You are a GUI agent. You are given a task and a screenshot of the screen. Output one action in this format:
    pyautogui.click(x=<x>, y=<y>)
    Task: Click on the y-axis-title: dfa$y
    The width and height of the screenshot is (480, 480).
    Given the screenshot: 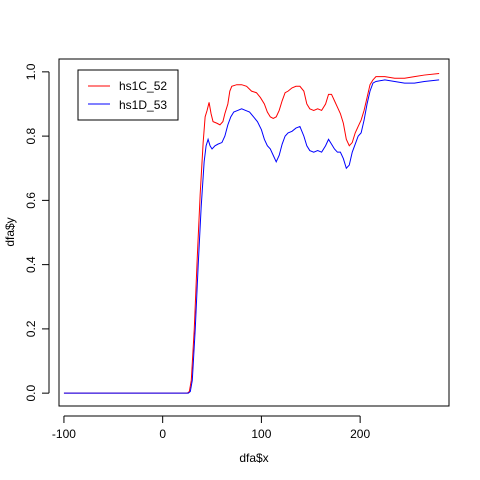 What is the action you would take?
    pyautogui.click(x=10, y=231)
    